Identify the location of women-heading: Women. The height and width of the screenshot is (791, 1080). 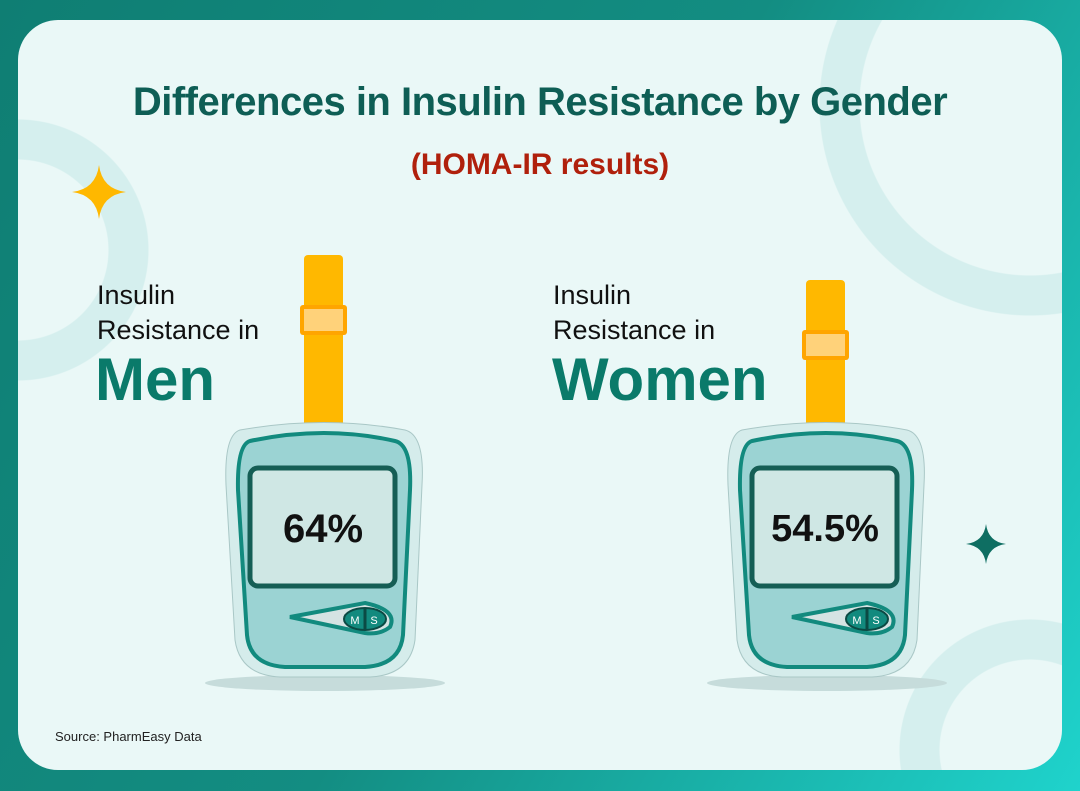
(660, 379).